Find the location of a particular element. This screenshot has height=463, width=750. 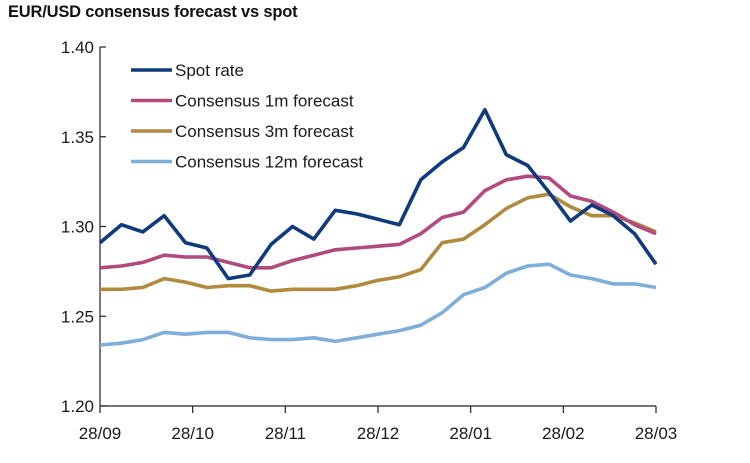

x-tick-label: 28/10 is located at coordinates (192, 433).